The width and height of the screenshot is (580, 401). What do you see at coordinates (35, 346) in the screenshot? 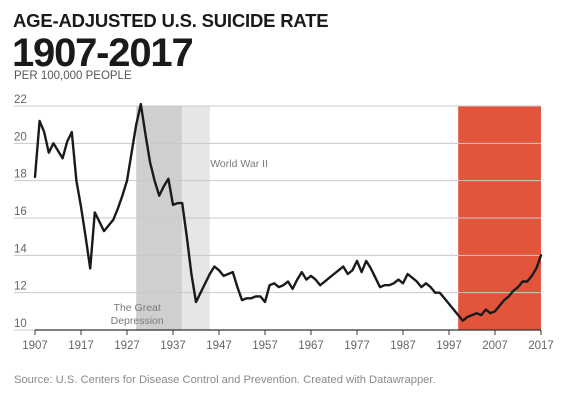
I see `x-tick-label: 1907` at bounding box center [35, 346].